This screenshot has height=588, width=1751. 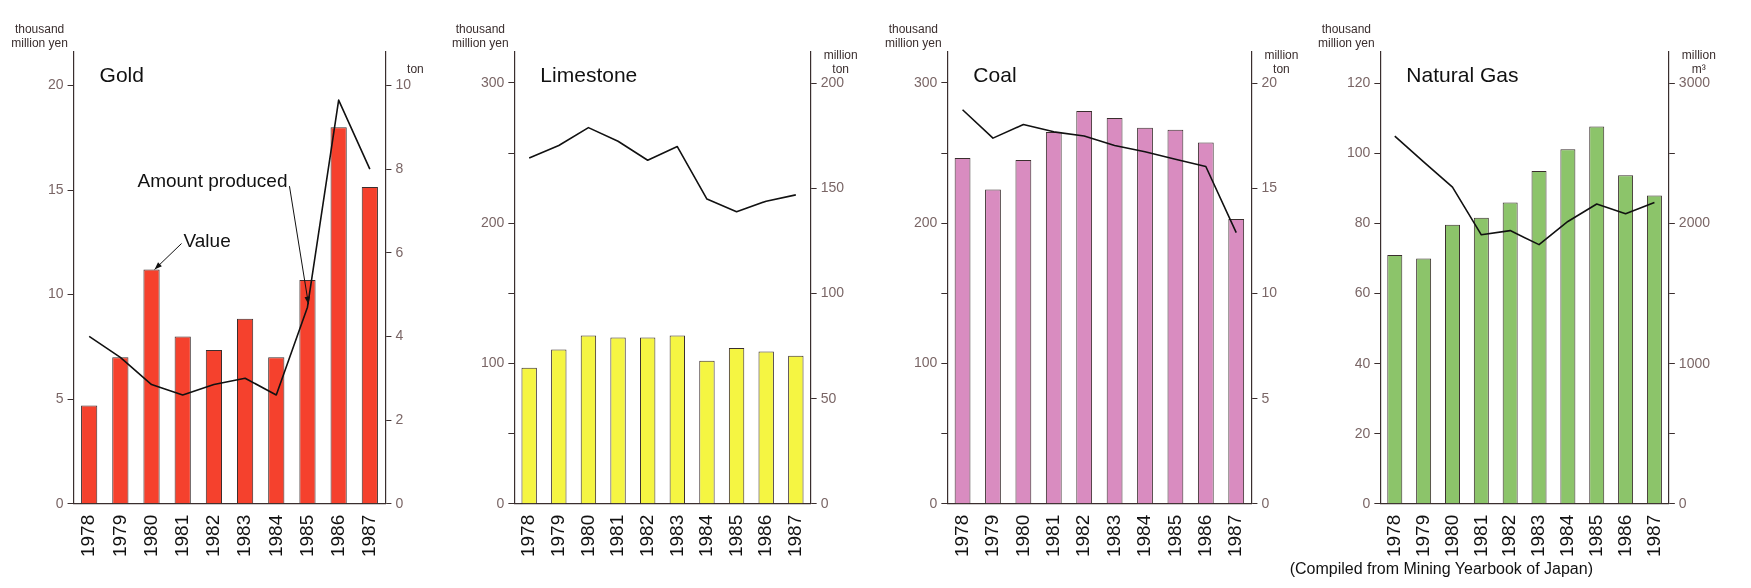 I want to click on y2-tick-label: 4, so click(x=399, y=335).